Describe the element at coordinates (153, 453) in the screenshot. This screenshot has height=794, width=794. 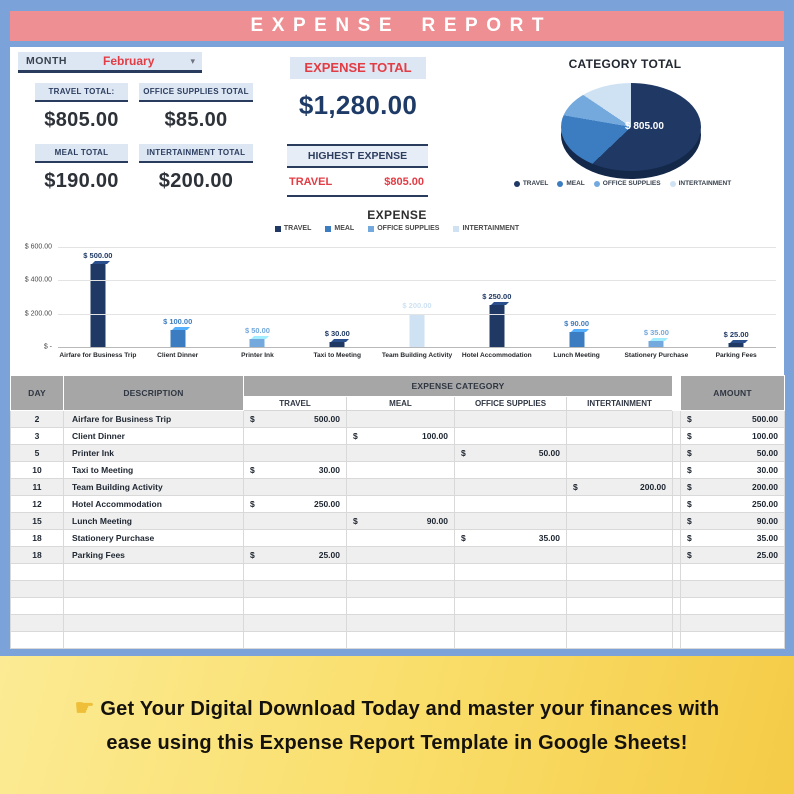
I see `cell-description: Printer Ink` at that location.